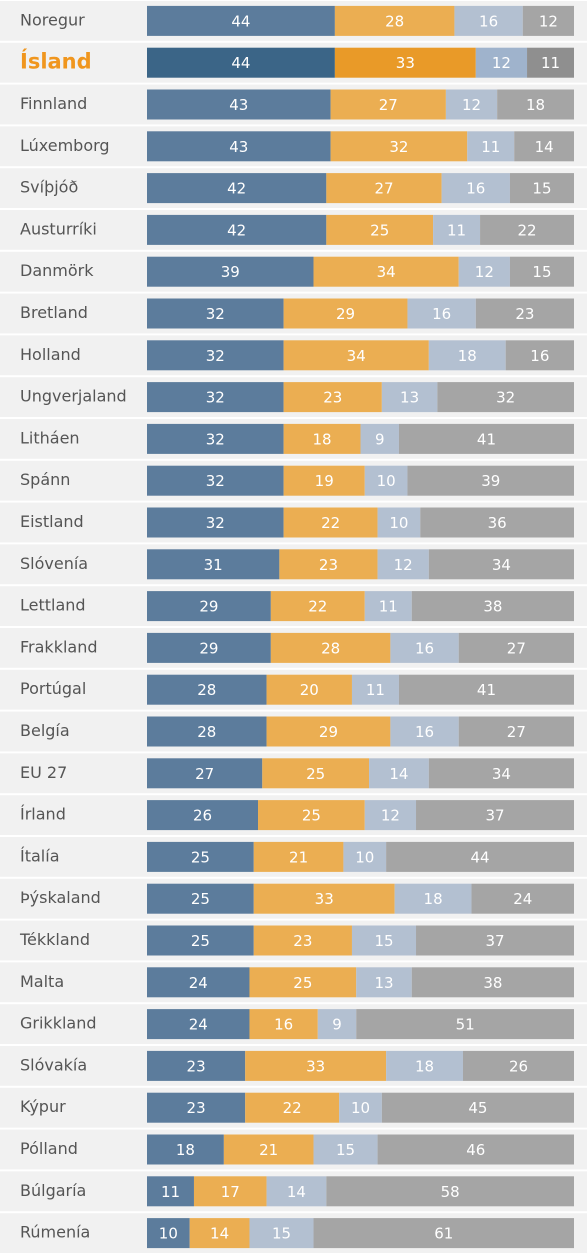 The image size is (587, 1254). I want to click on category-label: Ungverjaland, so click(73, 396).